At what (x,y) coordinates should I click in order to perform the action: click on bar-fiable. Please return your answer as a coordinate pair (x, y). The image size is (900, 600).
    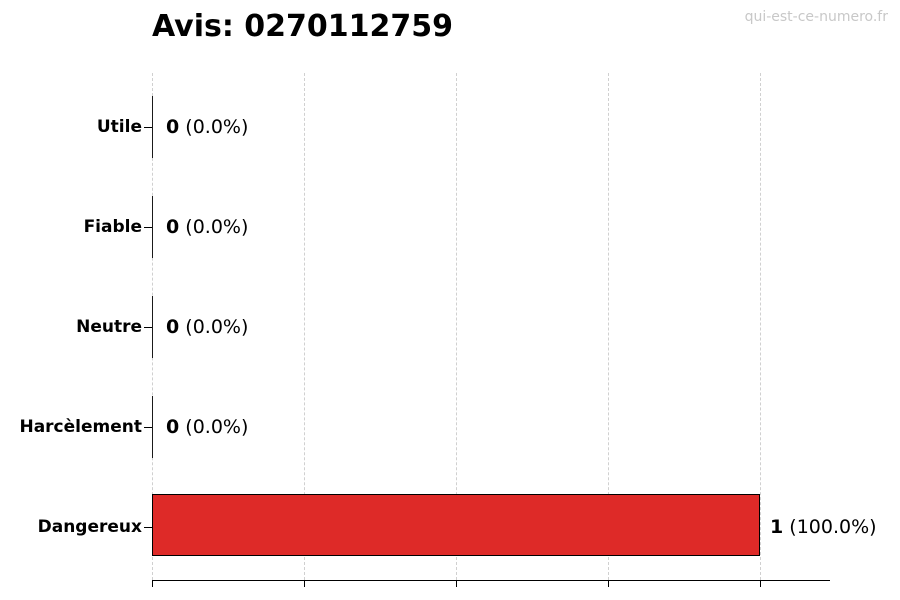
    Looking at the image, I should click on (152, 227).